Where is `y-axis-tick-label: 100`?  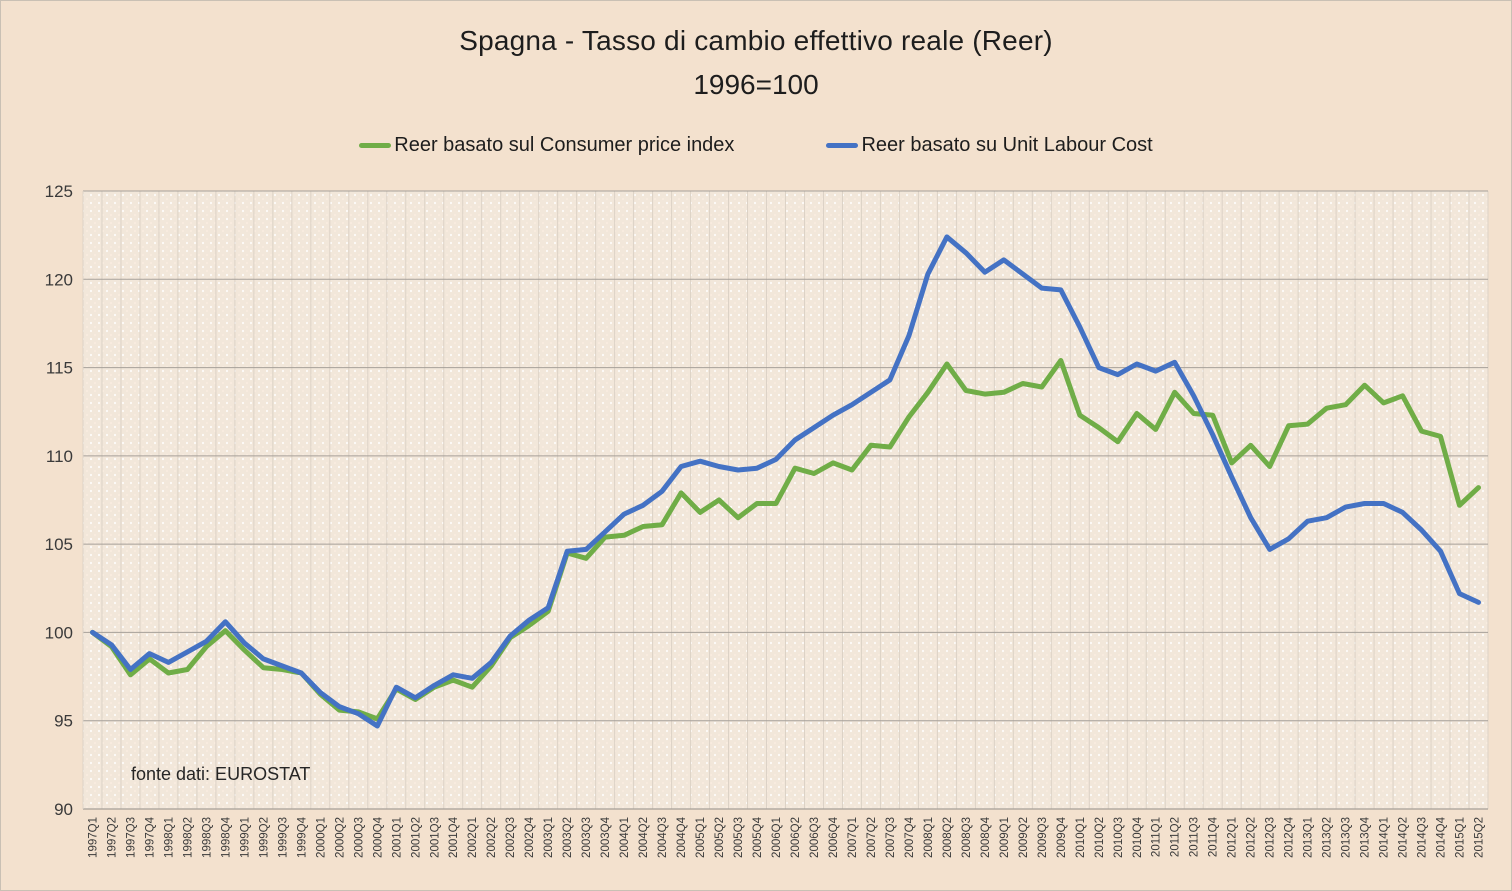 y-axis-tick-label: 100 is located at coordinates (59, 632).